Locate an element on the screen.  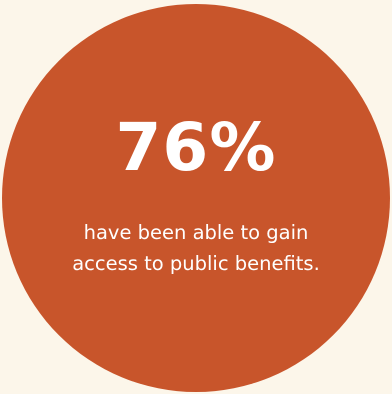
stat-value: 76% is located at coordinates (196, 147).